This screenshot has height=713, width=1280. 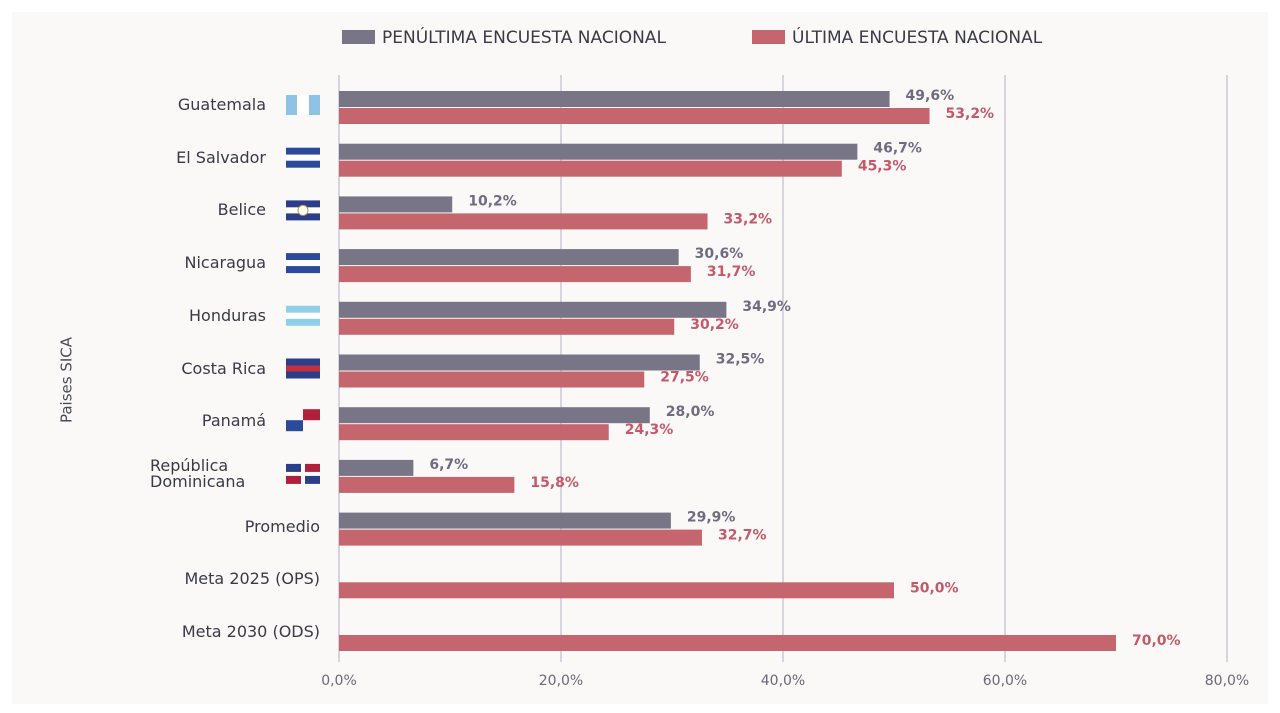 What do you see at coordinates (227, 315) in the screenshot?
I see `category-label: Honduras` at bounding box center [227, 315].